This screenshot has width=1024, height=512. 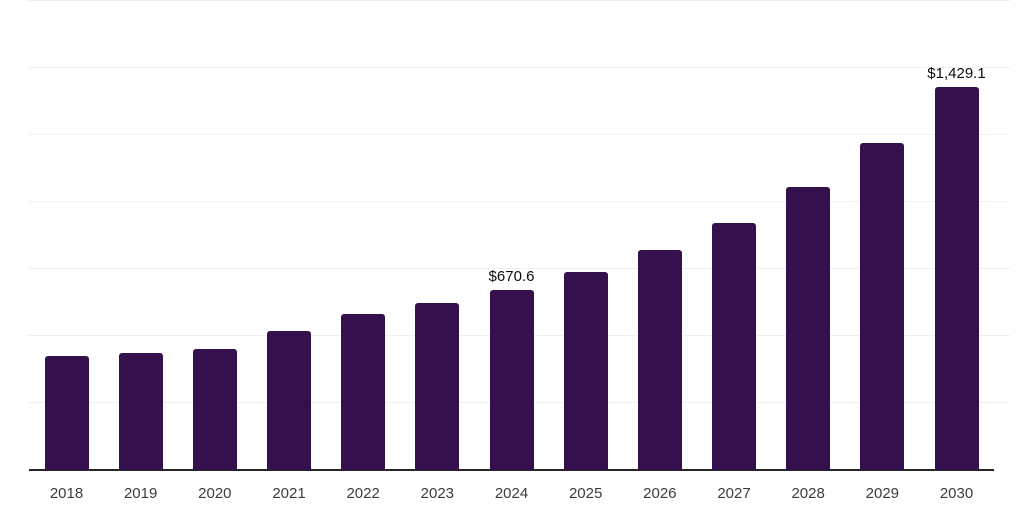 What do you see at coordinates (956, 278) in the screenshot?
I see `bar-2030` at bounding box center [956, 278].